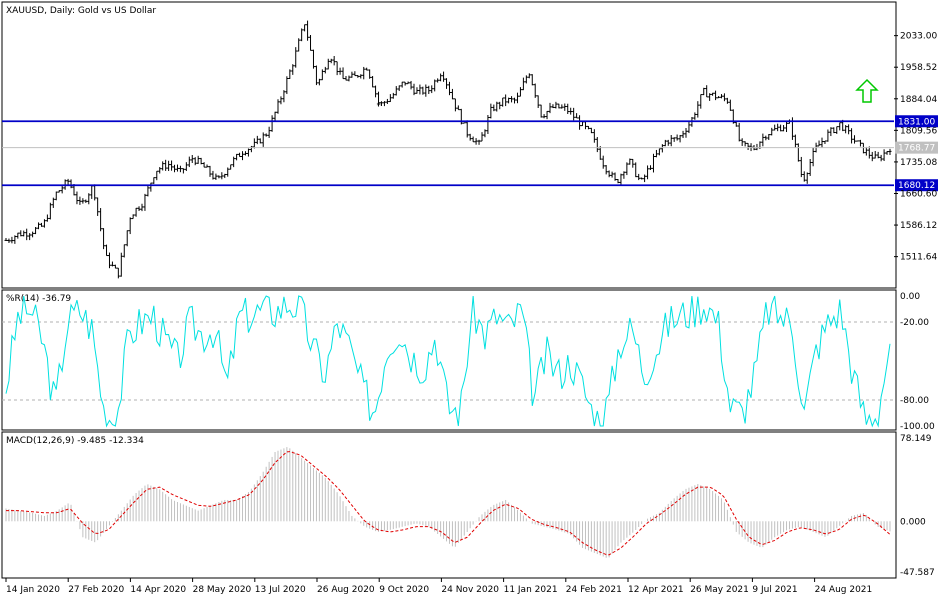  Describe the element at coordinates (594, 590) in the screenshot. I see `x-tick-label: 24 Feb 2021` at that location.